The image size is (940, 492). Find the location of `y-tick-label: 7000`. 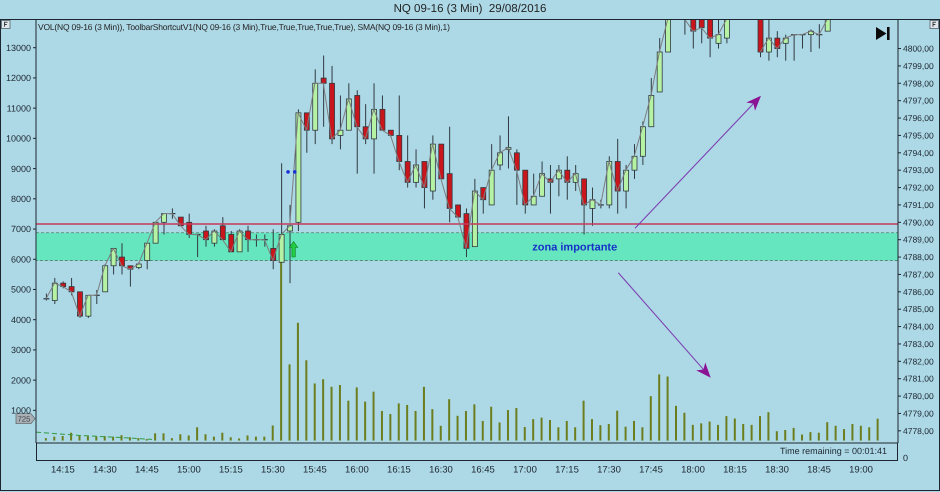

y-tick-label: 7000 is located at coordinates (20, 229).